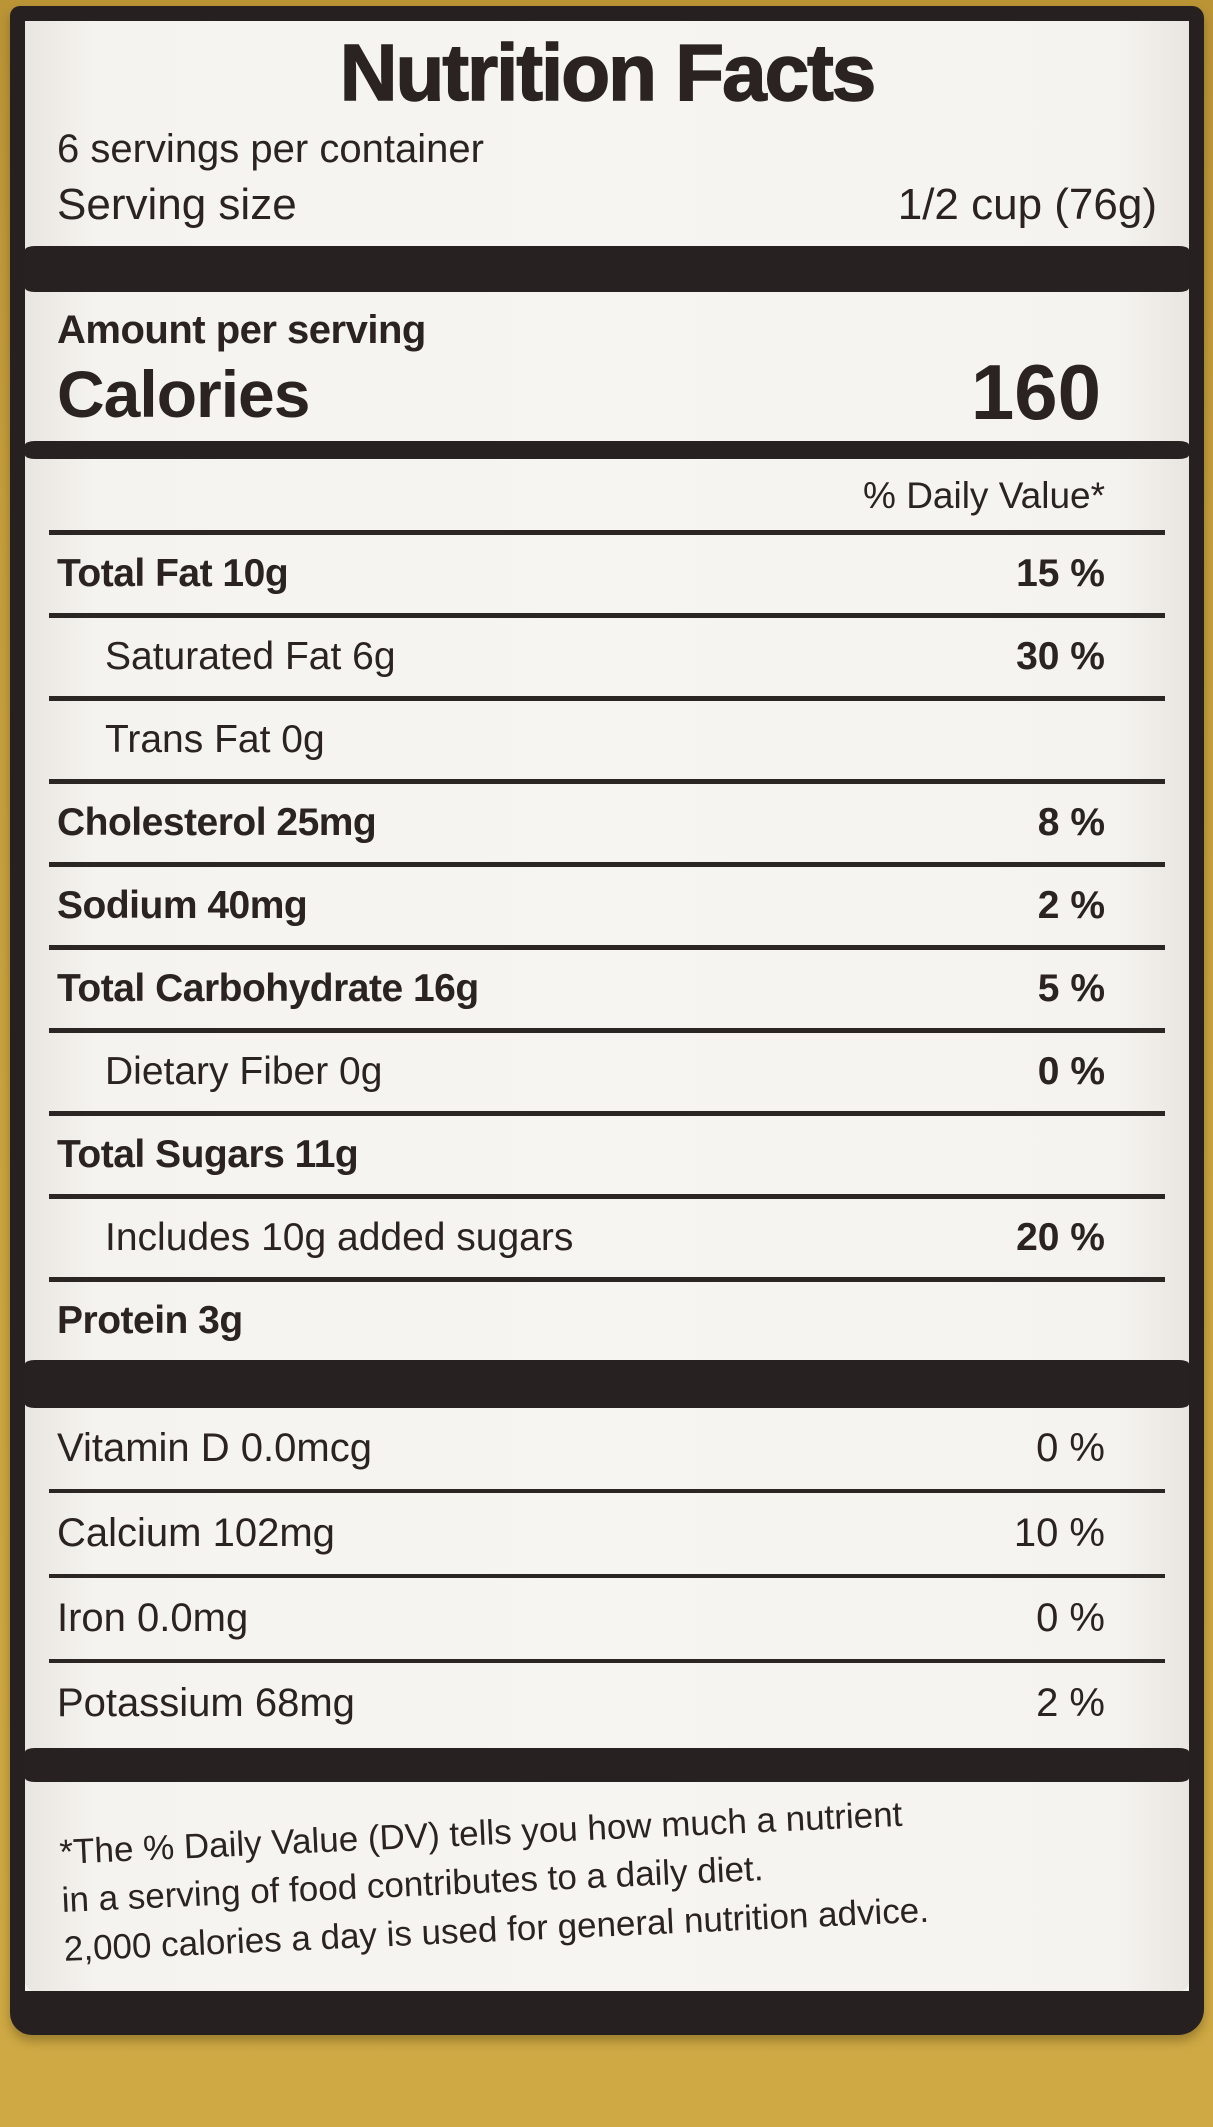  I want to click on nutrient-row-total-sugars: Total Sugars 11g, so click(607, 1157).